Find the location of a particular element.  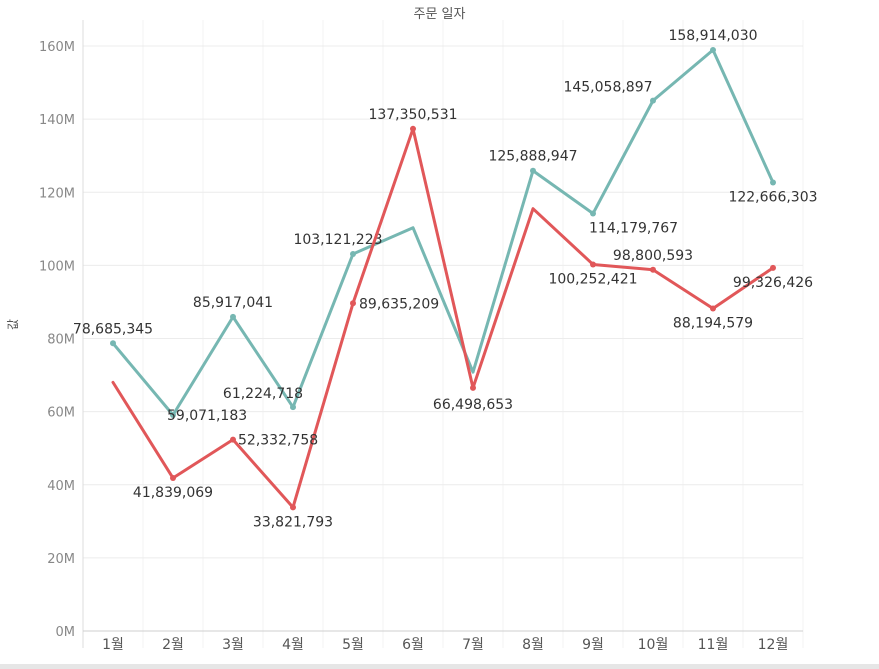

data-label: 61,224,718 is located at coordinates (263, 394).